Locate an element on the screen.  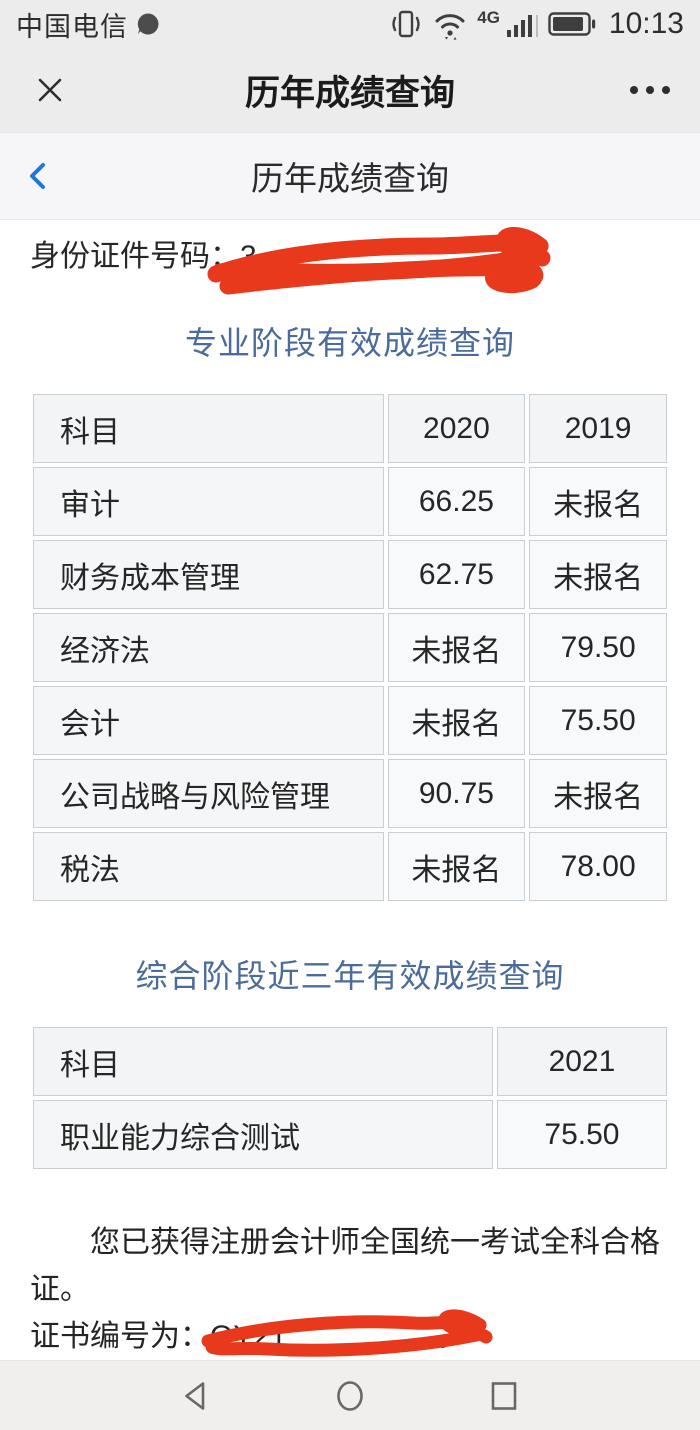
comprehensive-score-table: 科目 2021 职业能力综合测试 75.50 is located at coordinates (350, 1098).